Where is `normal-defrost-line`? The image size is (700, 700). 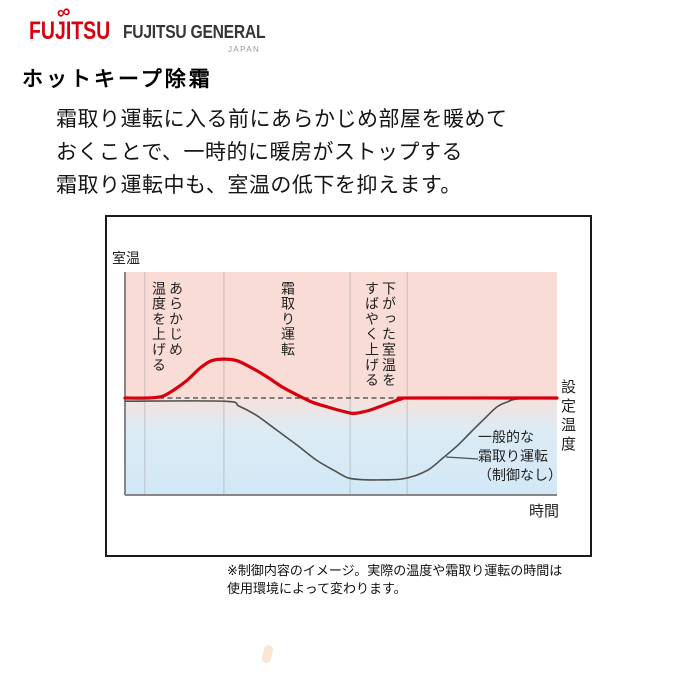 normal-defrost-line is located at coordinates (341, 439).